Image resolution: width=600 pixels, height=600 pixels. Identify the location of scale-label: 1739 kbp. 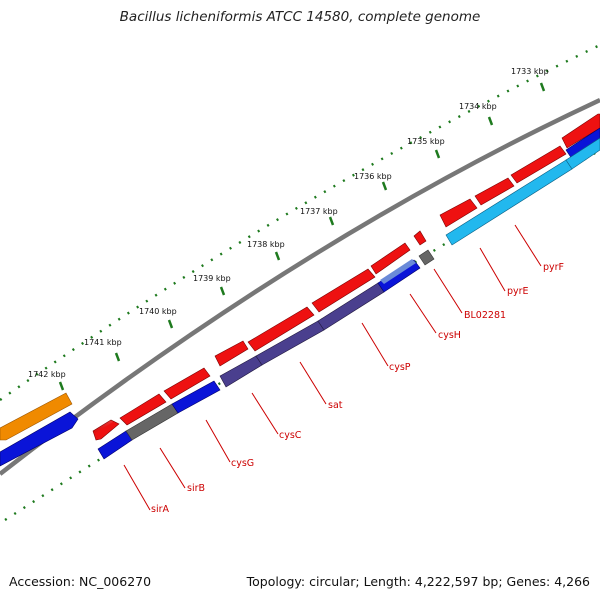
(212, 278).